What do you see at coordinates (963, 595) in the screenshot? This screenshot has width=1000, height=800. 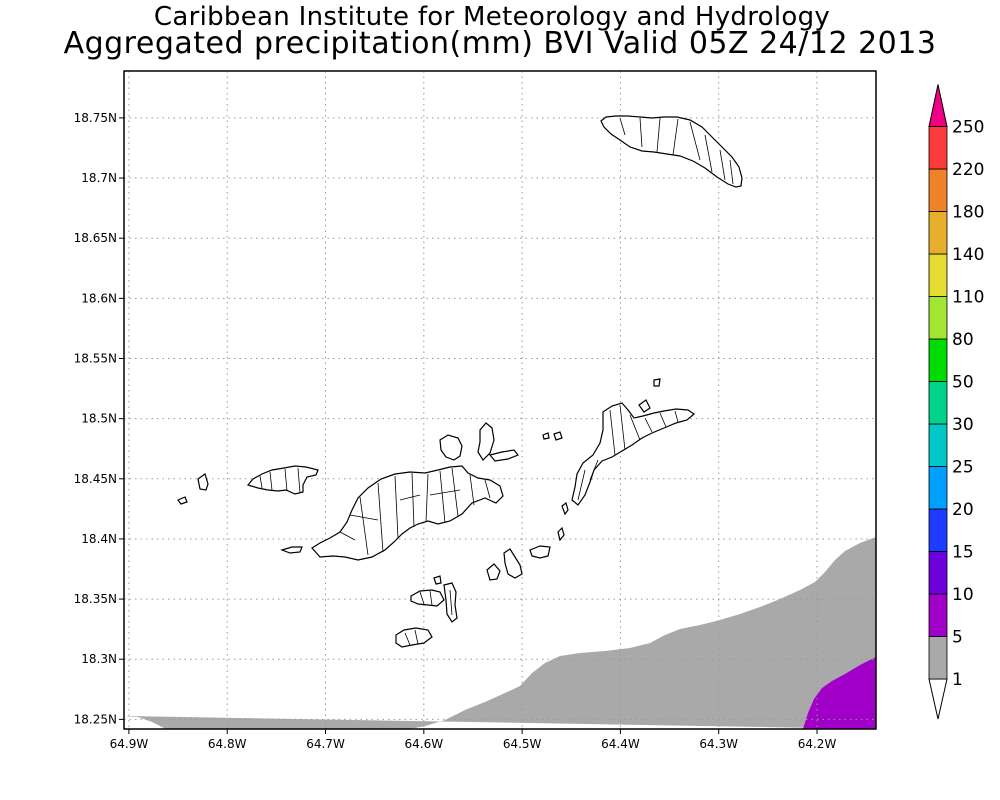 I see `colorbar-label: 10` at bounding box center [963, 595].